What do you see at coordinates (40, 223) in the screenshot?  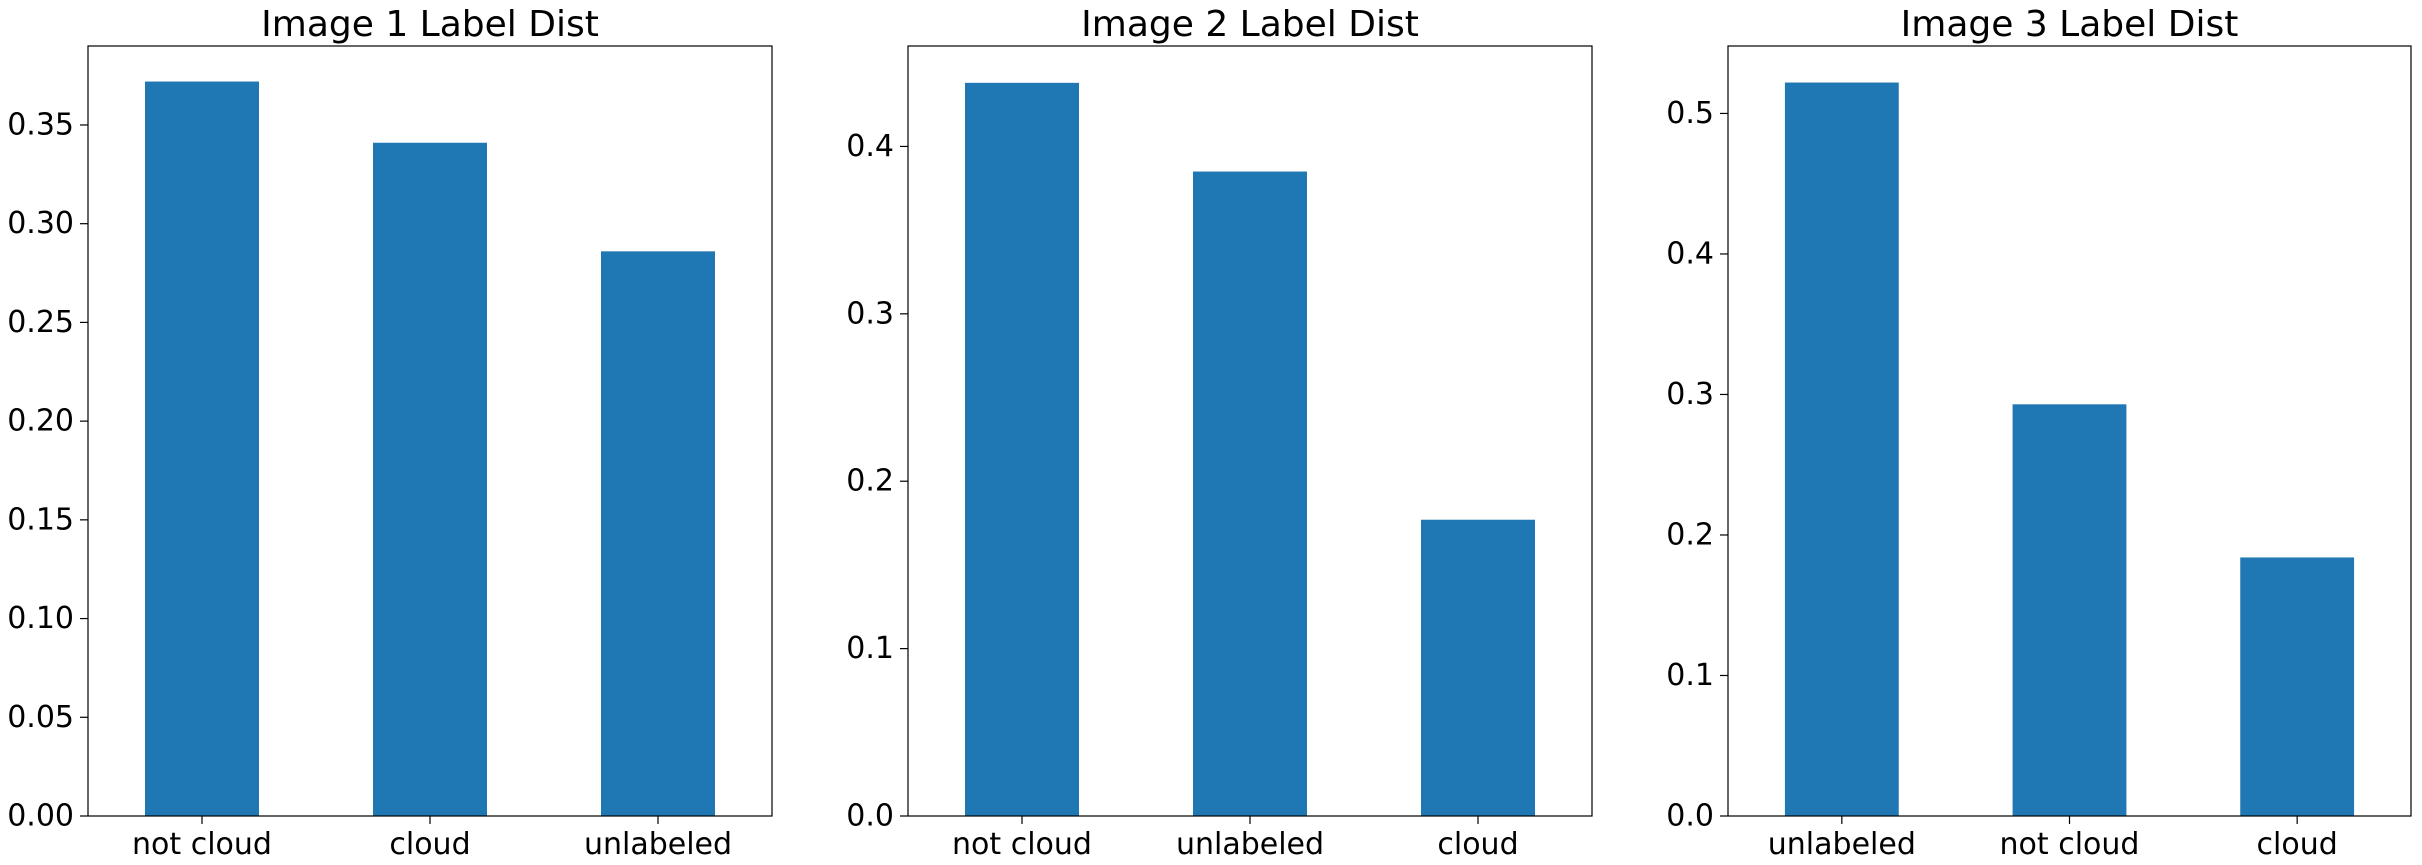 I see `y-tick-label: 0.30` at bounding box center [40, 223].